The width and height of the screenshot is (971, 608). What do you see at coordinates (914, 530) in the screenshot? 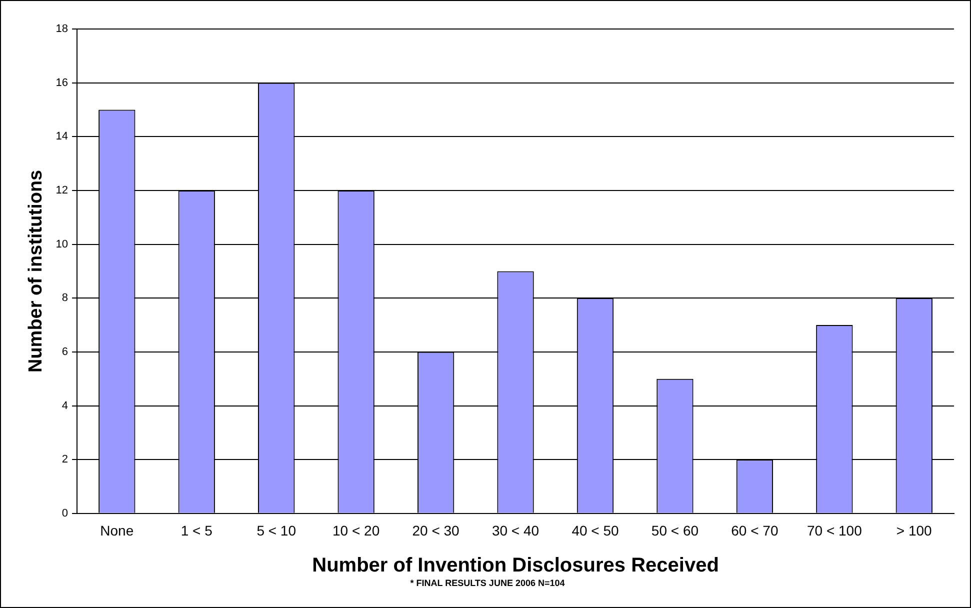
I see `x-tick-label: > 100` at bounding box center [914, 530].